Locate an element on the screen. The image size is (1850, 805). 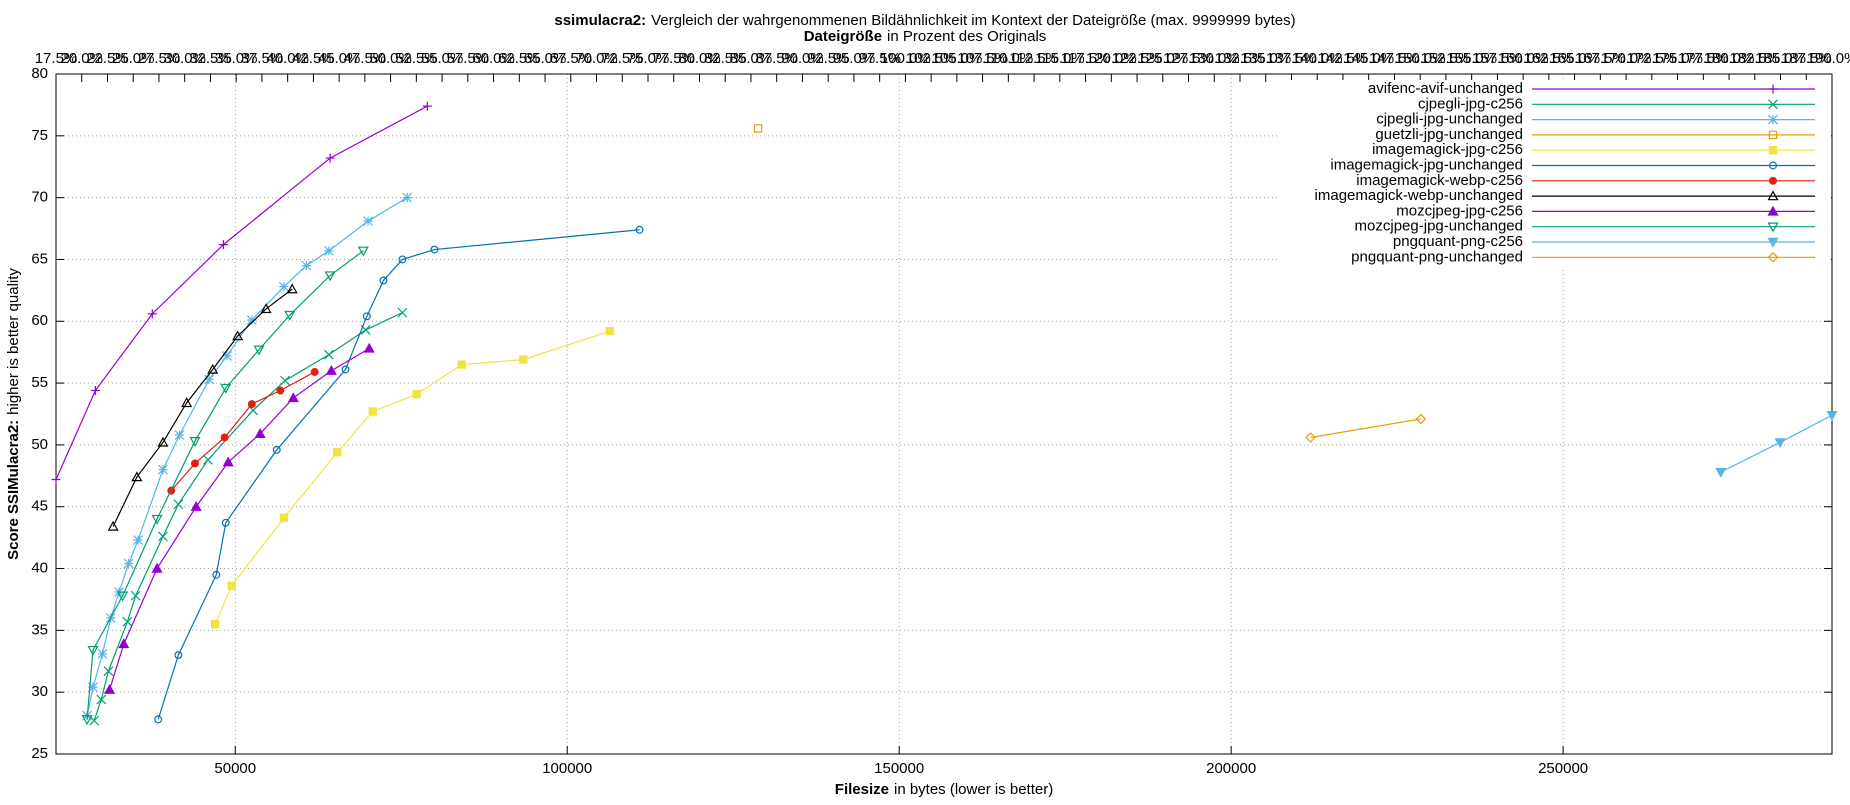
x-tick-label: 250000 is located at coordinates (1563, 768).